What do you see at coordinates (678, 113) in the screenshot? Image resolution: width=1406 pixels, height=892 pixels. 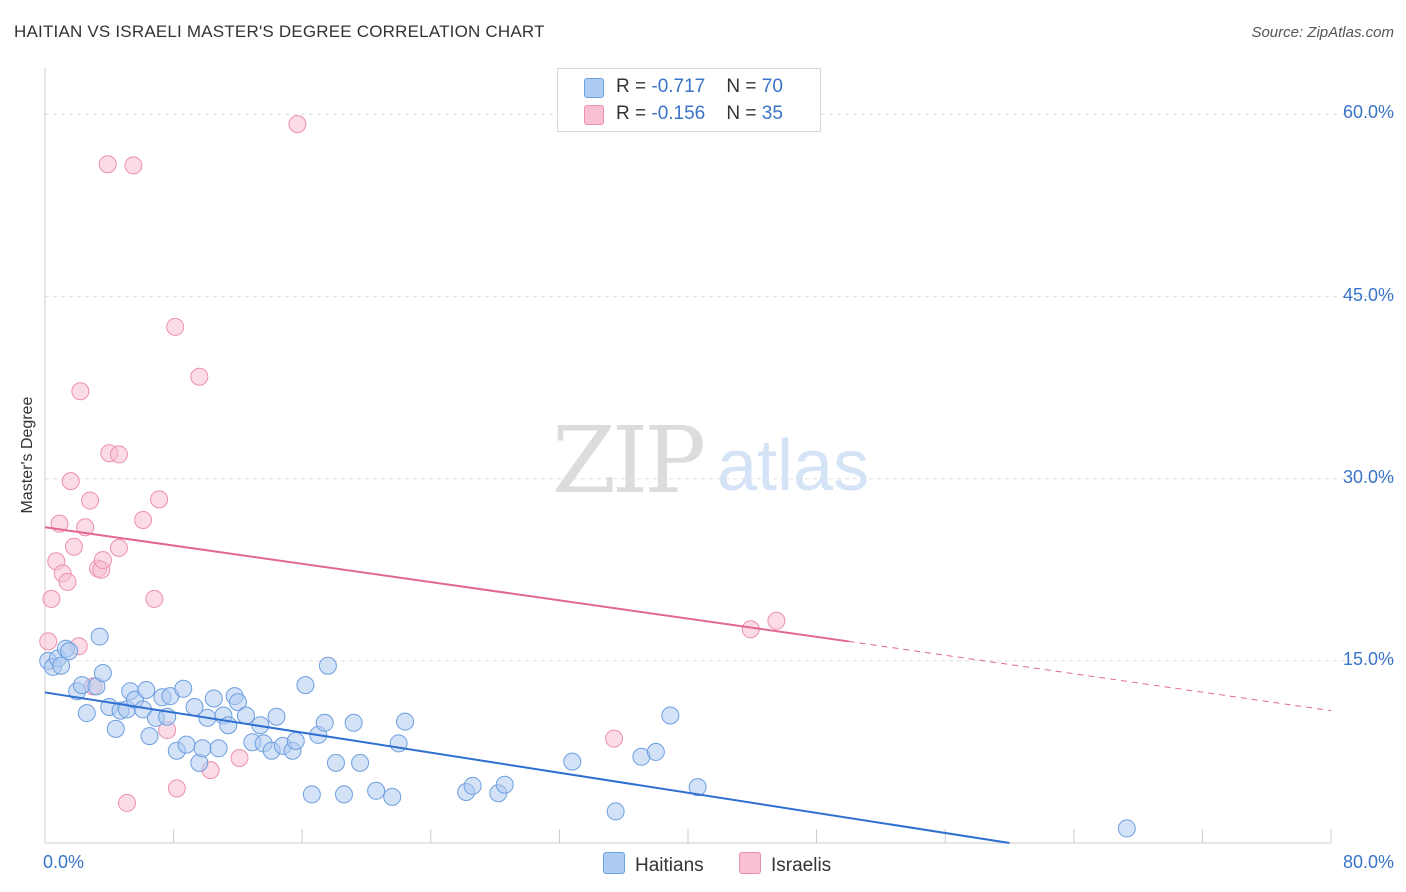 I see `legend-r-value: -0.156` at bounding box center [678, 113].